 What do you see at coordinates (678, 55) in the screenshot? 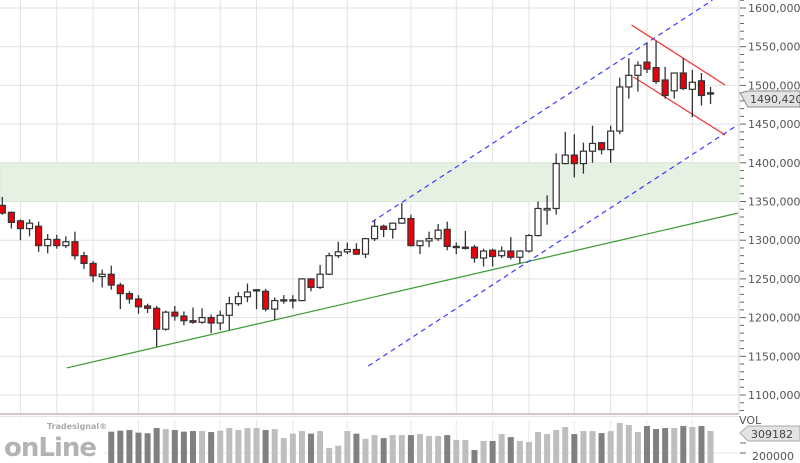
I see `flag-upper-line` at bounding box center [678, 55].